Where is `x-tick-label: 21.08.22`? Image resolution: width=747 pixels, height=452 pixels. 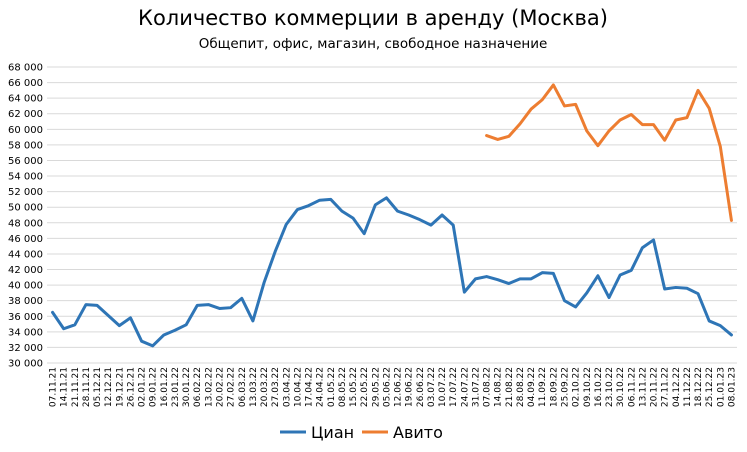 x-tick-label: 21.08.22 is located at coordinates (510, 387).